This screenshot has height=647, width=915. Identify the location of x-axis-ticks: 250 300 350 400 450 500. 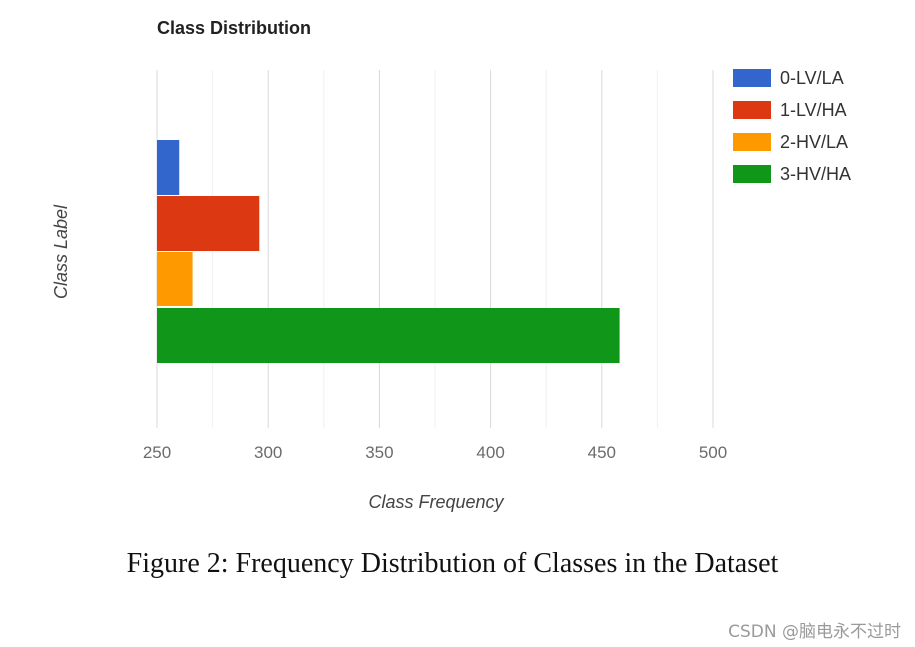
(435, 452).